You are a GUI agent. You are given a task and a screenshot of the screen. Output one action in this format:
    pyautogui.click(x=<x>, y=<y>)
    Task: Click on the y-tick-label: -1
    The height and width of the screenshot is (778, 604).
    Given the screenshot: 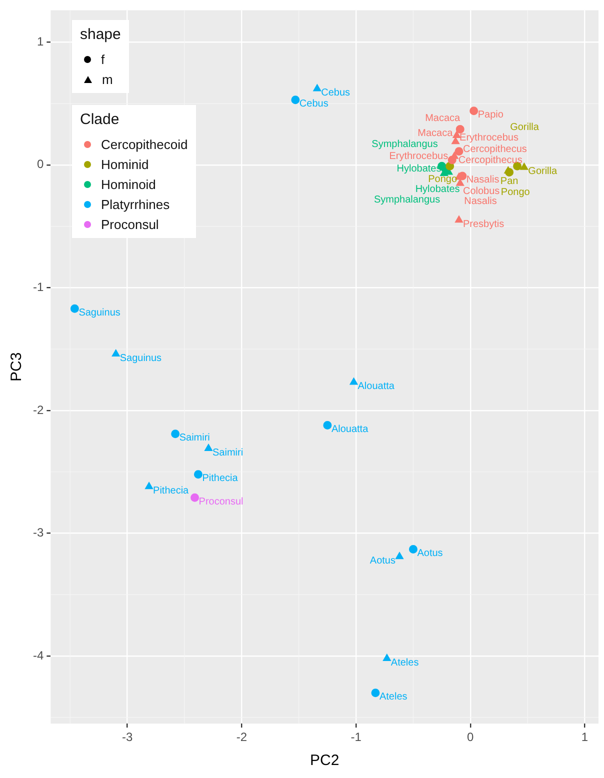 What is the action you would take?
    pyautogui.click(x=38, y=287)
    